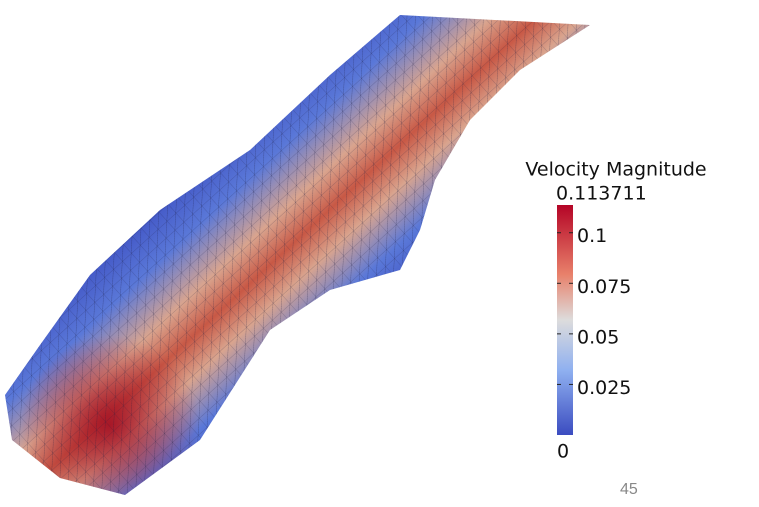 This screenshot has width=759, height=507. Describe the element at coordinates (601, 194) in the screenshot. I see `colorbar-max: 0.113711` at that location.